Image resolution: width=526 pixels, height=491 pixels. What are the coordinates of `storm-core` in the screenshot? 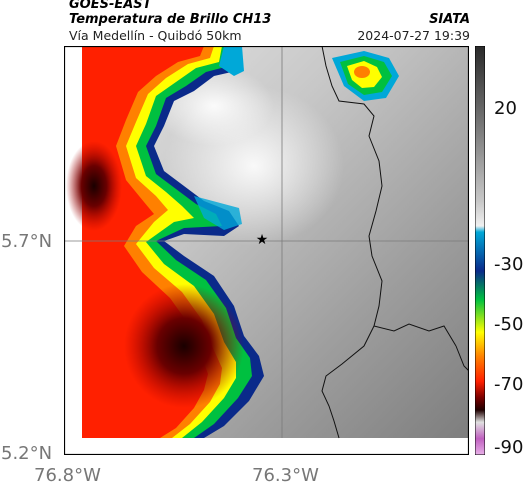 It's located at (184, 346).